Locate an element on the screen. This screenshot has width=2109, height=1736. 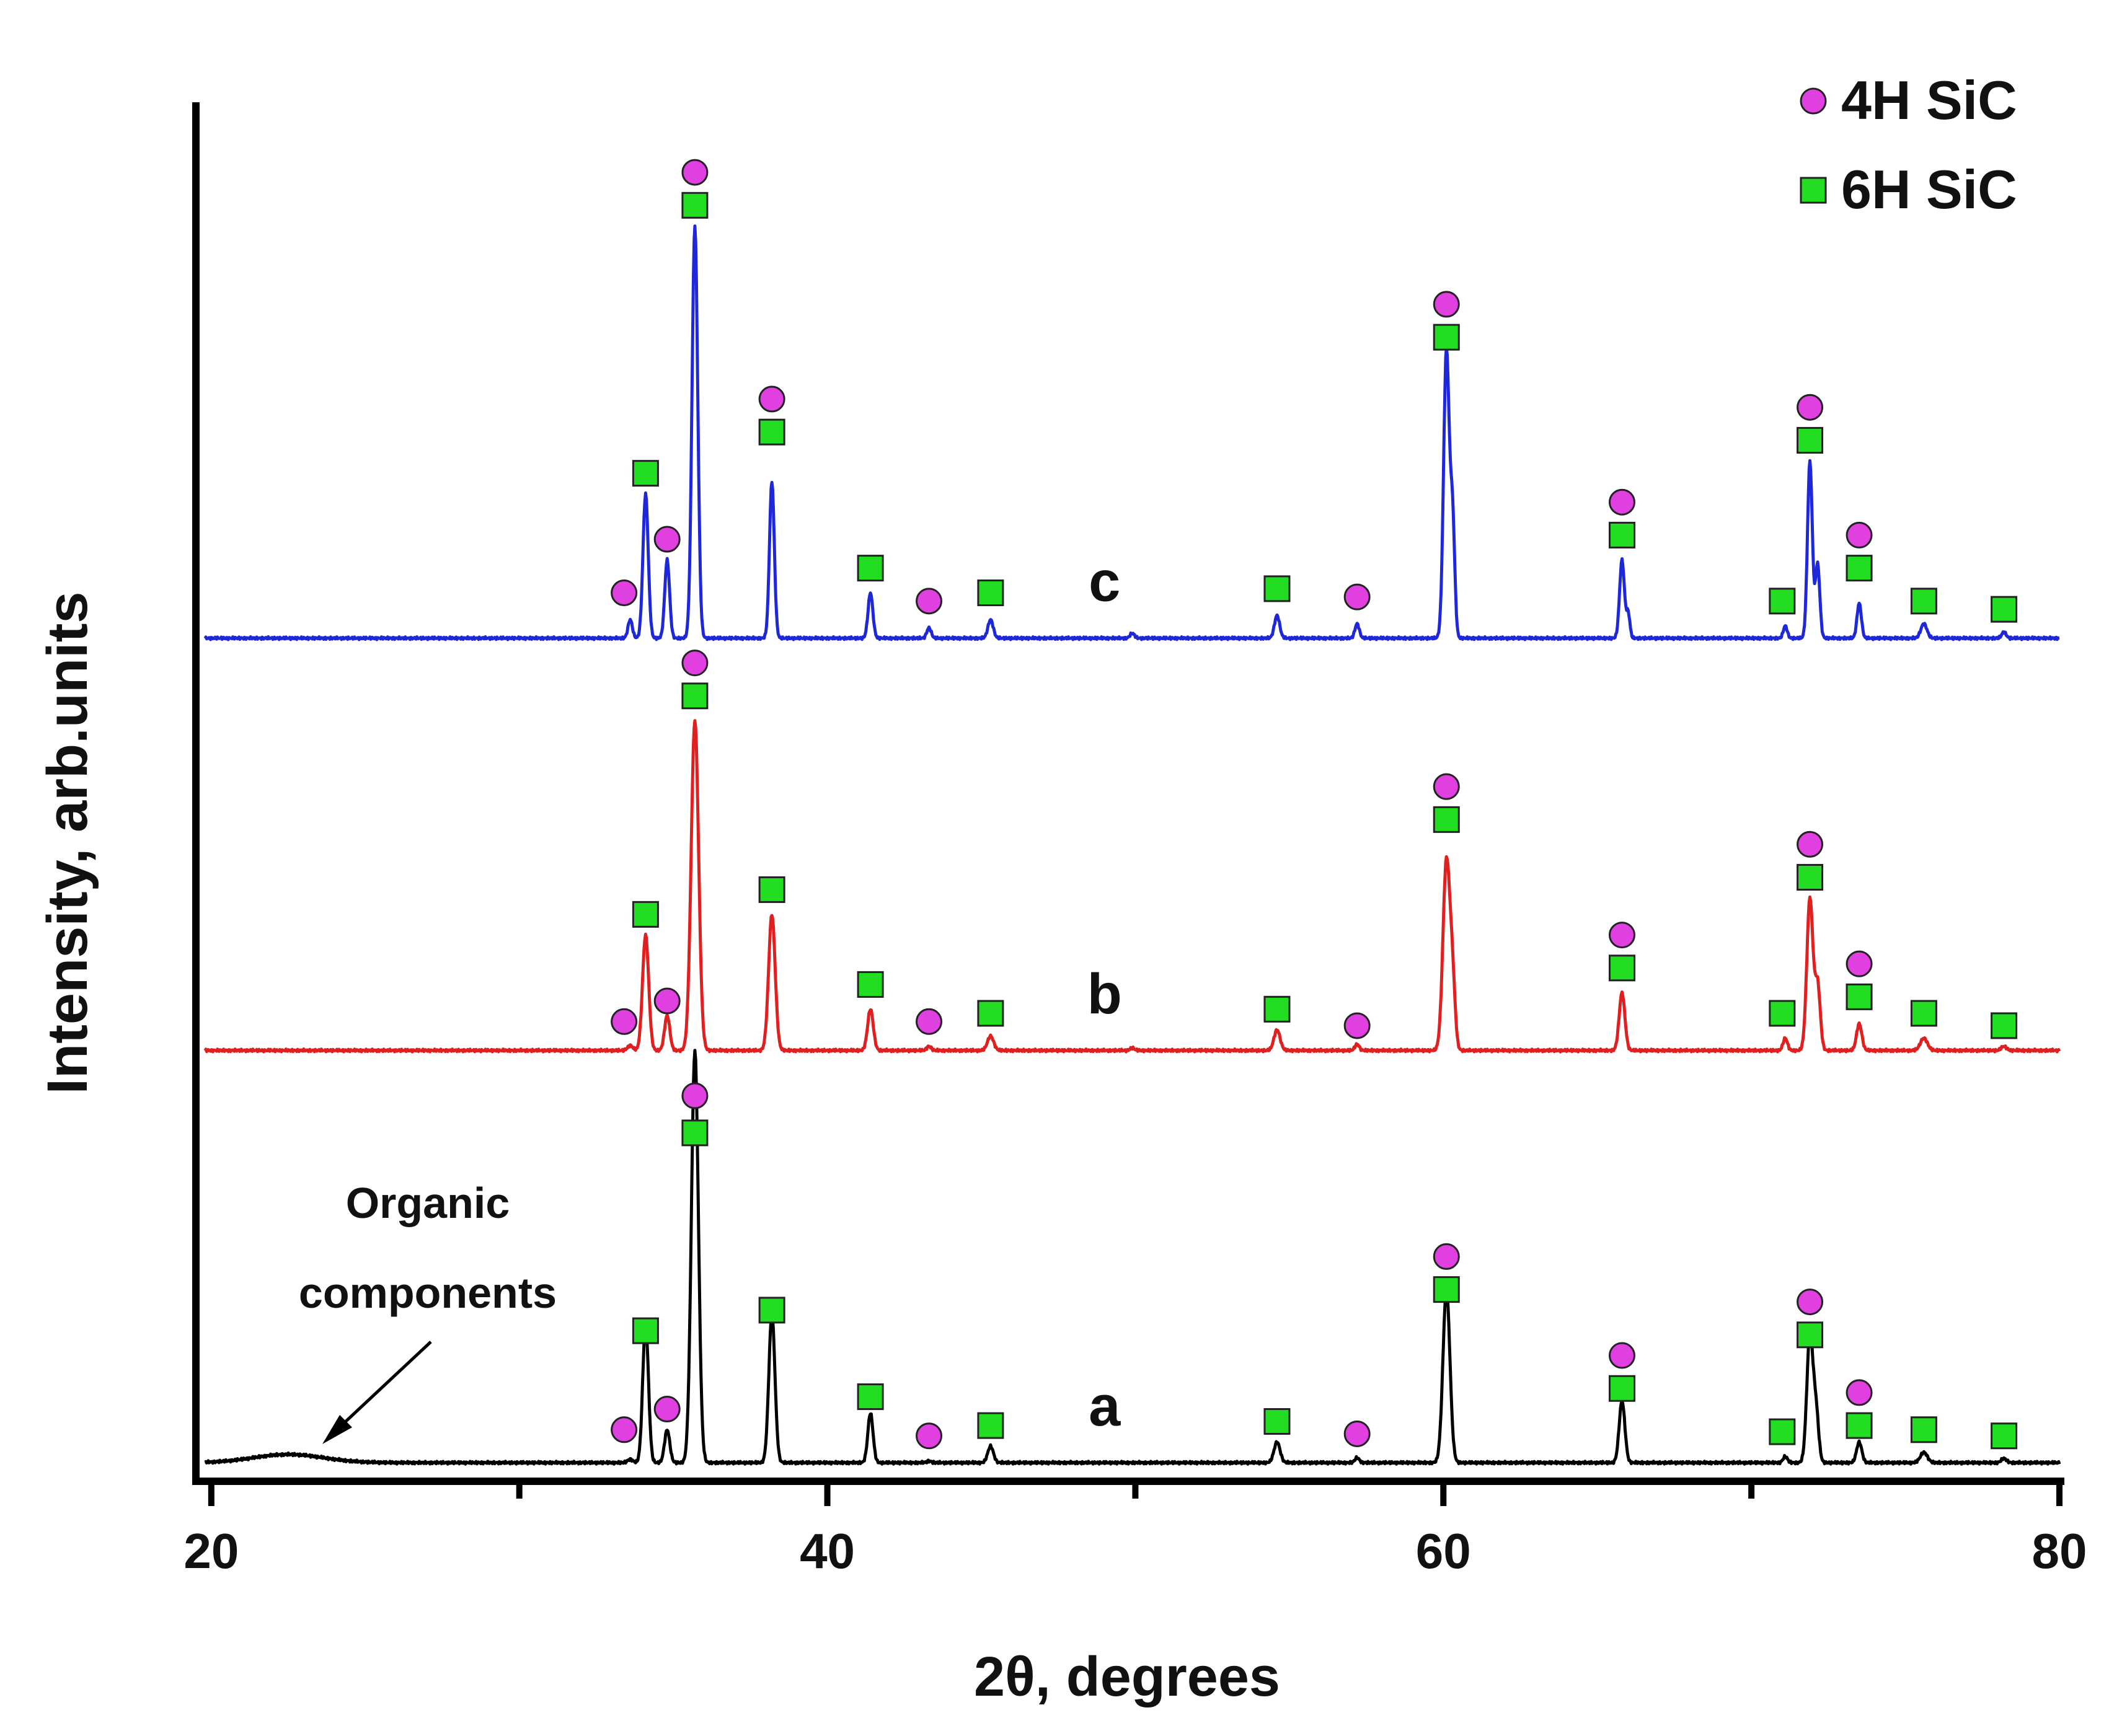
annotation-arrow-head is located at coordinates (337, 1429).